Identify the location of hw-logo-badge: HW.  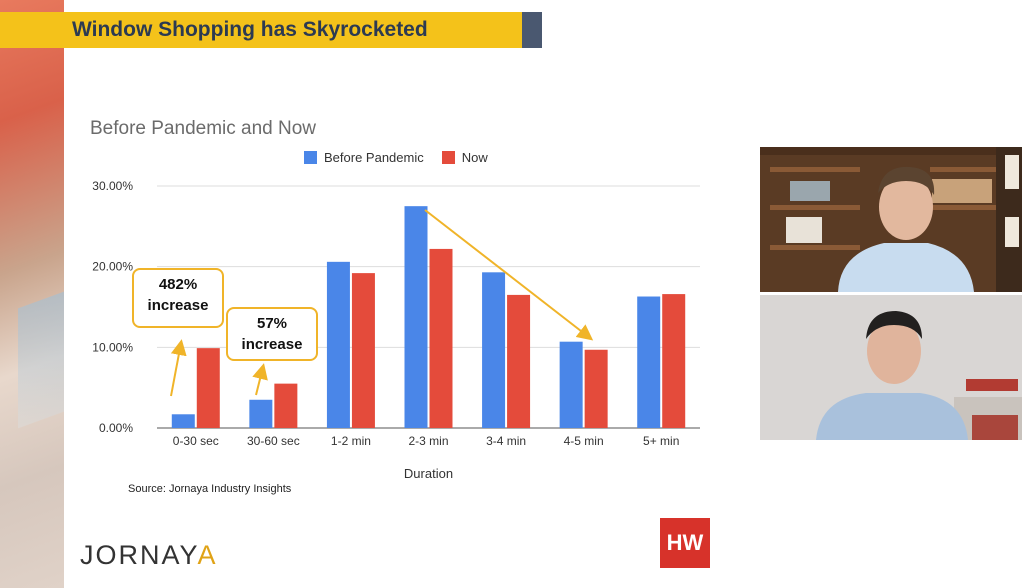
(685, 543).